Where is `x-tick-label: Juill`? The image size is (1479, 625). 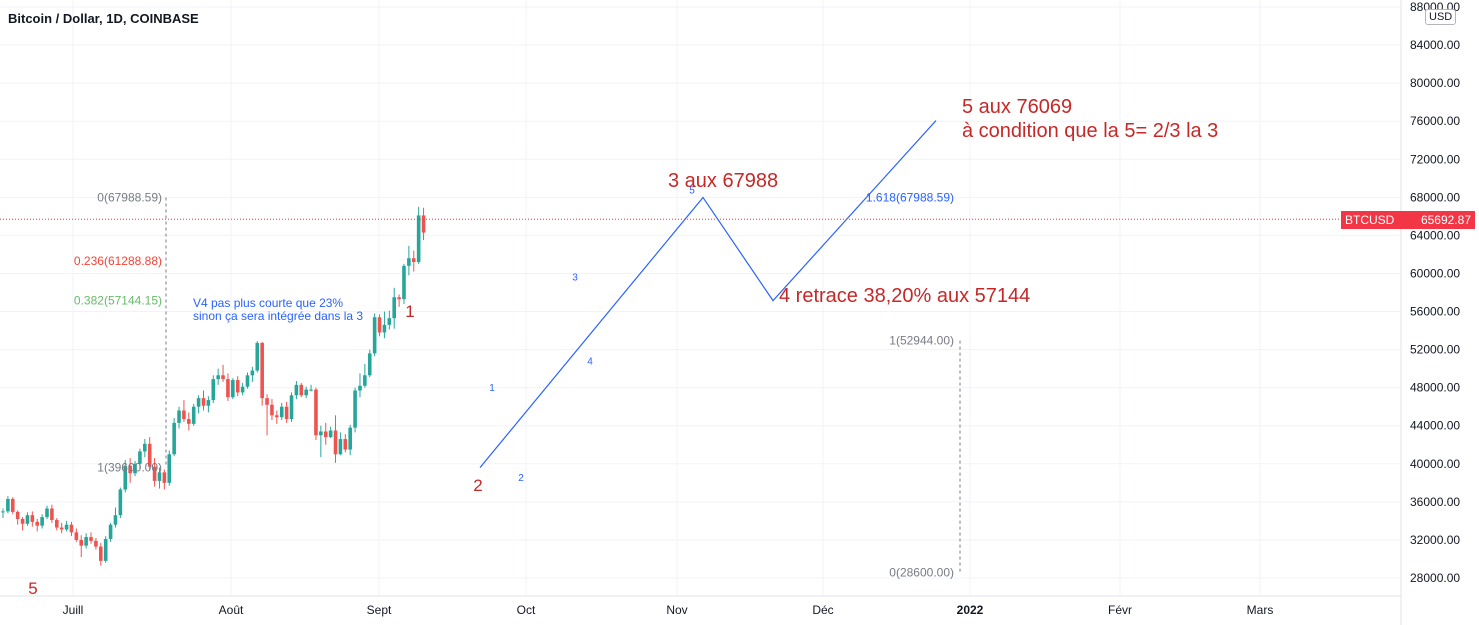 x-tick-label: Juill is located at coordinates (73, 610).